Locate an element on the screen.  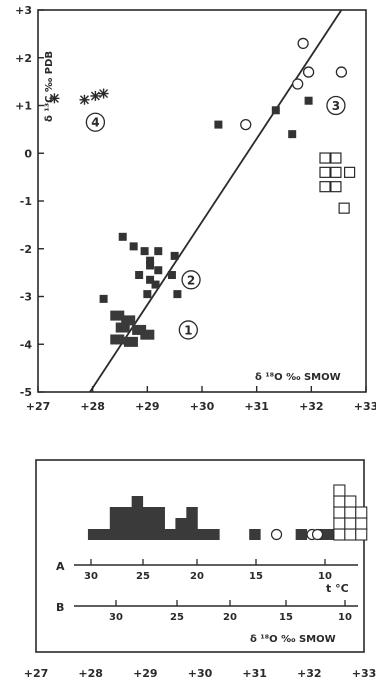
histogram-x-tick-label: +28 is located at coordinates (90, 673).